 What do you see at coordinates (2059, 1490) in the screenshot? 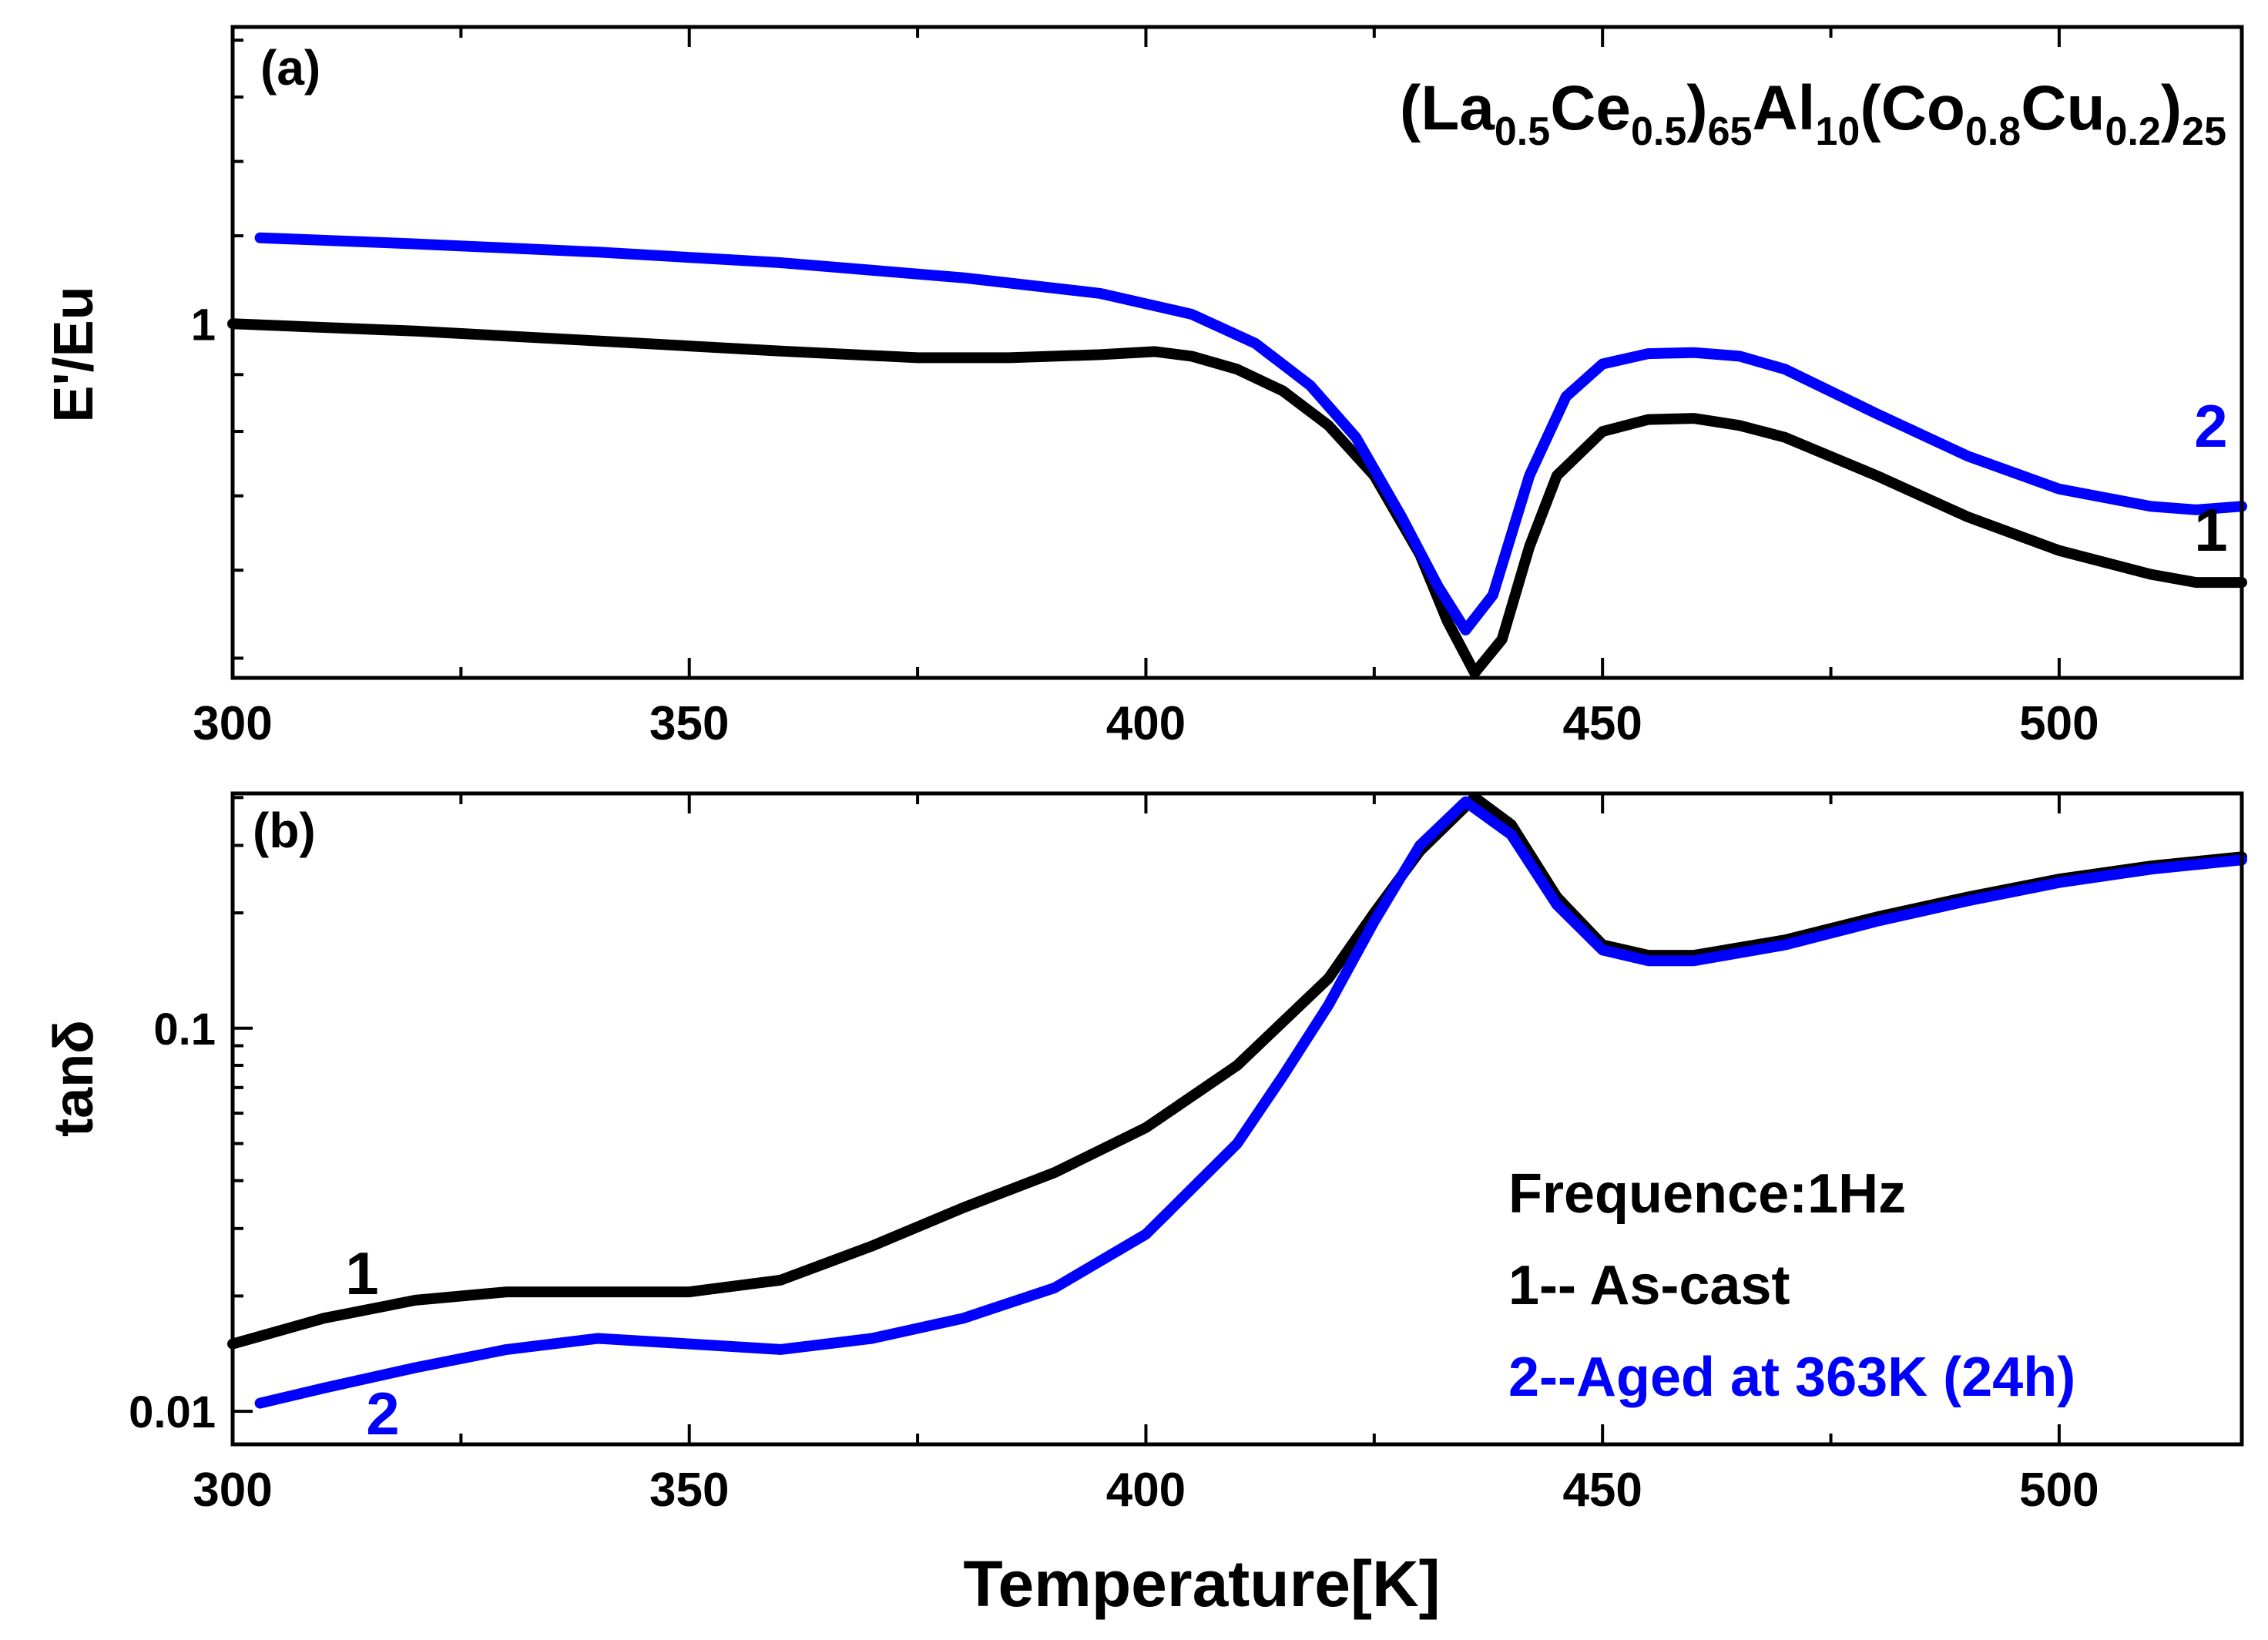
I see `panel-b-xtick-500: 500` at bounding box center [2059, 1490].